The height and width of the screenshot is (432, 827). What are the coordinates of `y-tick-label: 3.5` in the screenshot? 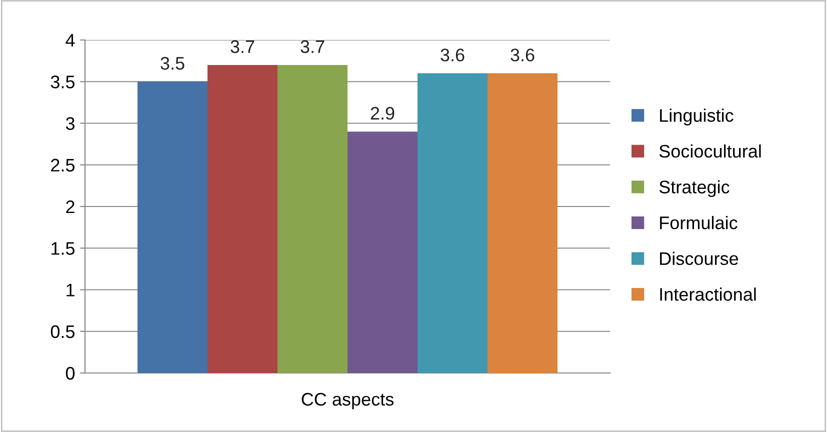 It's located at (62, 82).